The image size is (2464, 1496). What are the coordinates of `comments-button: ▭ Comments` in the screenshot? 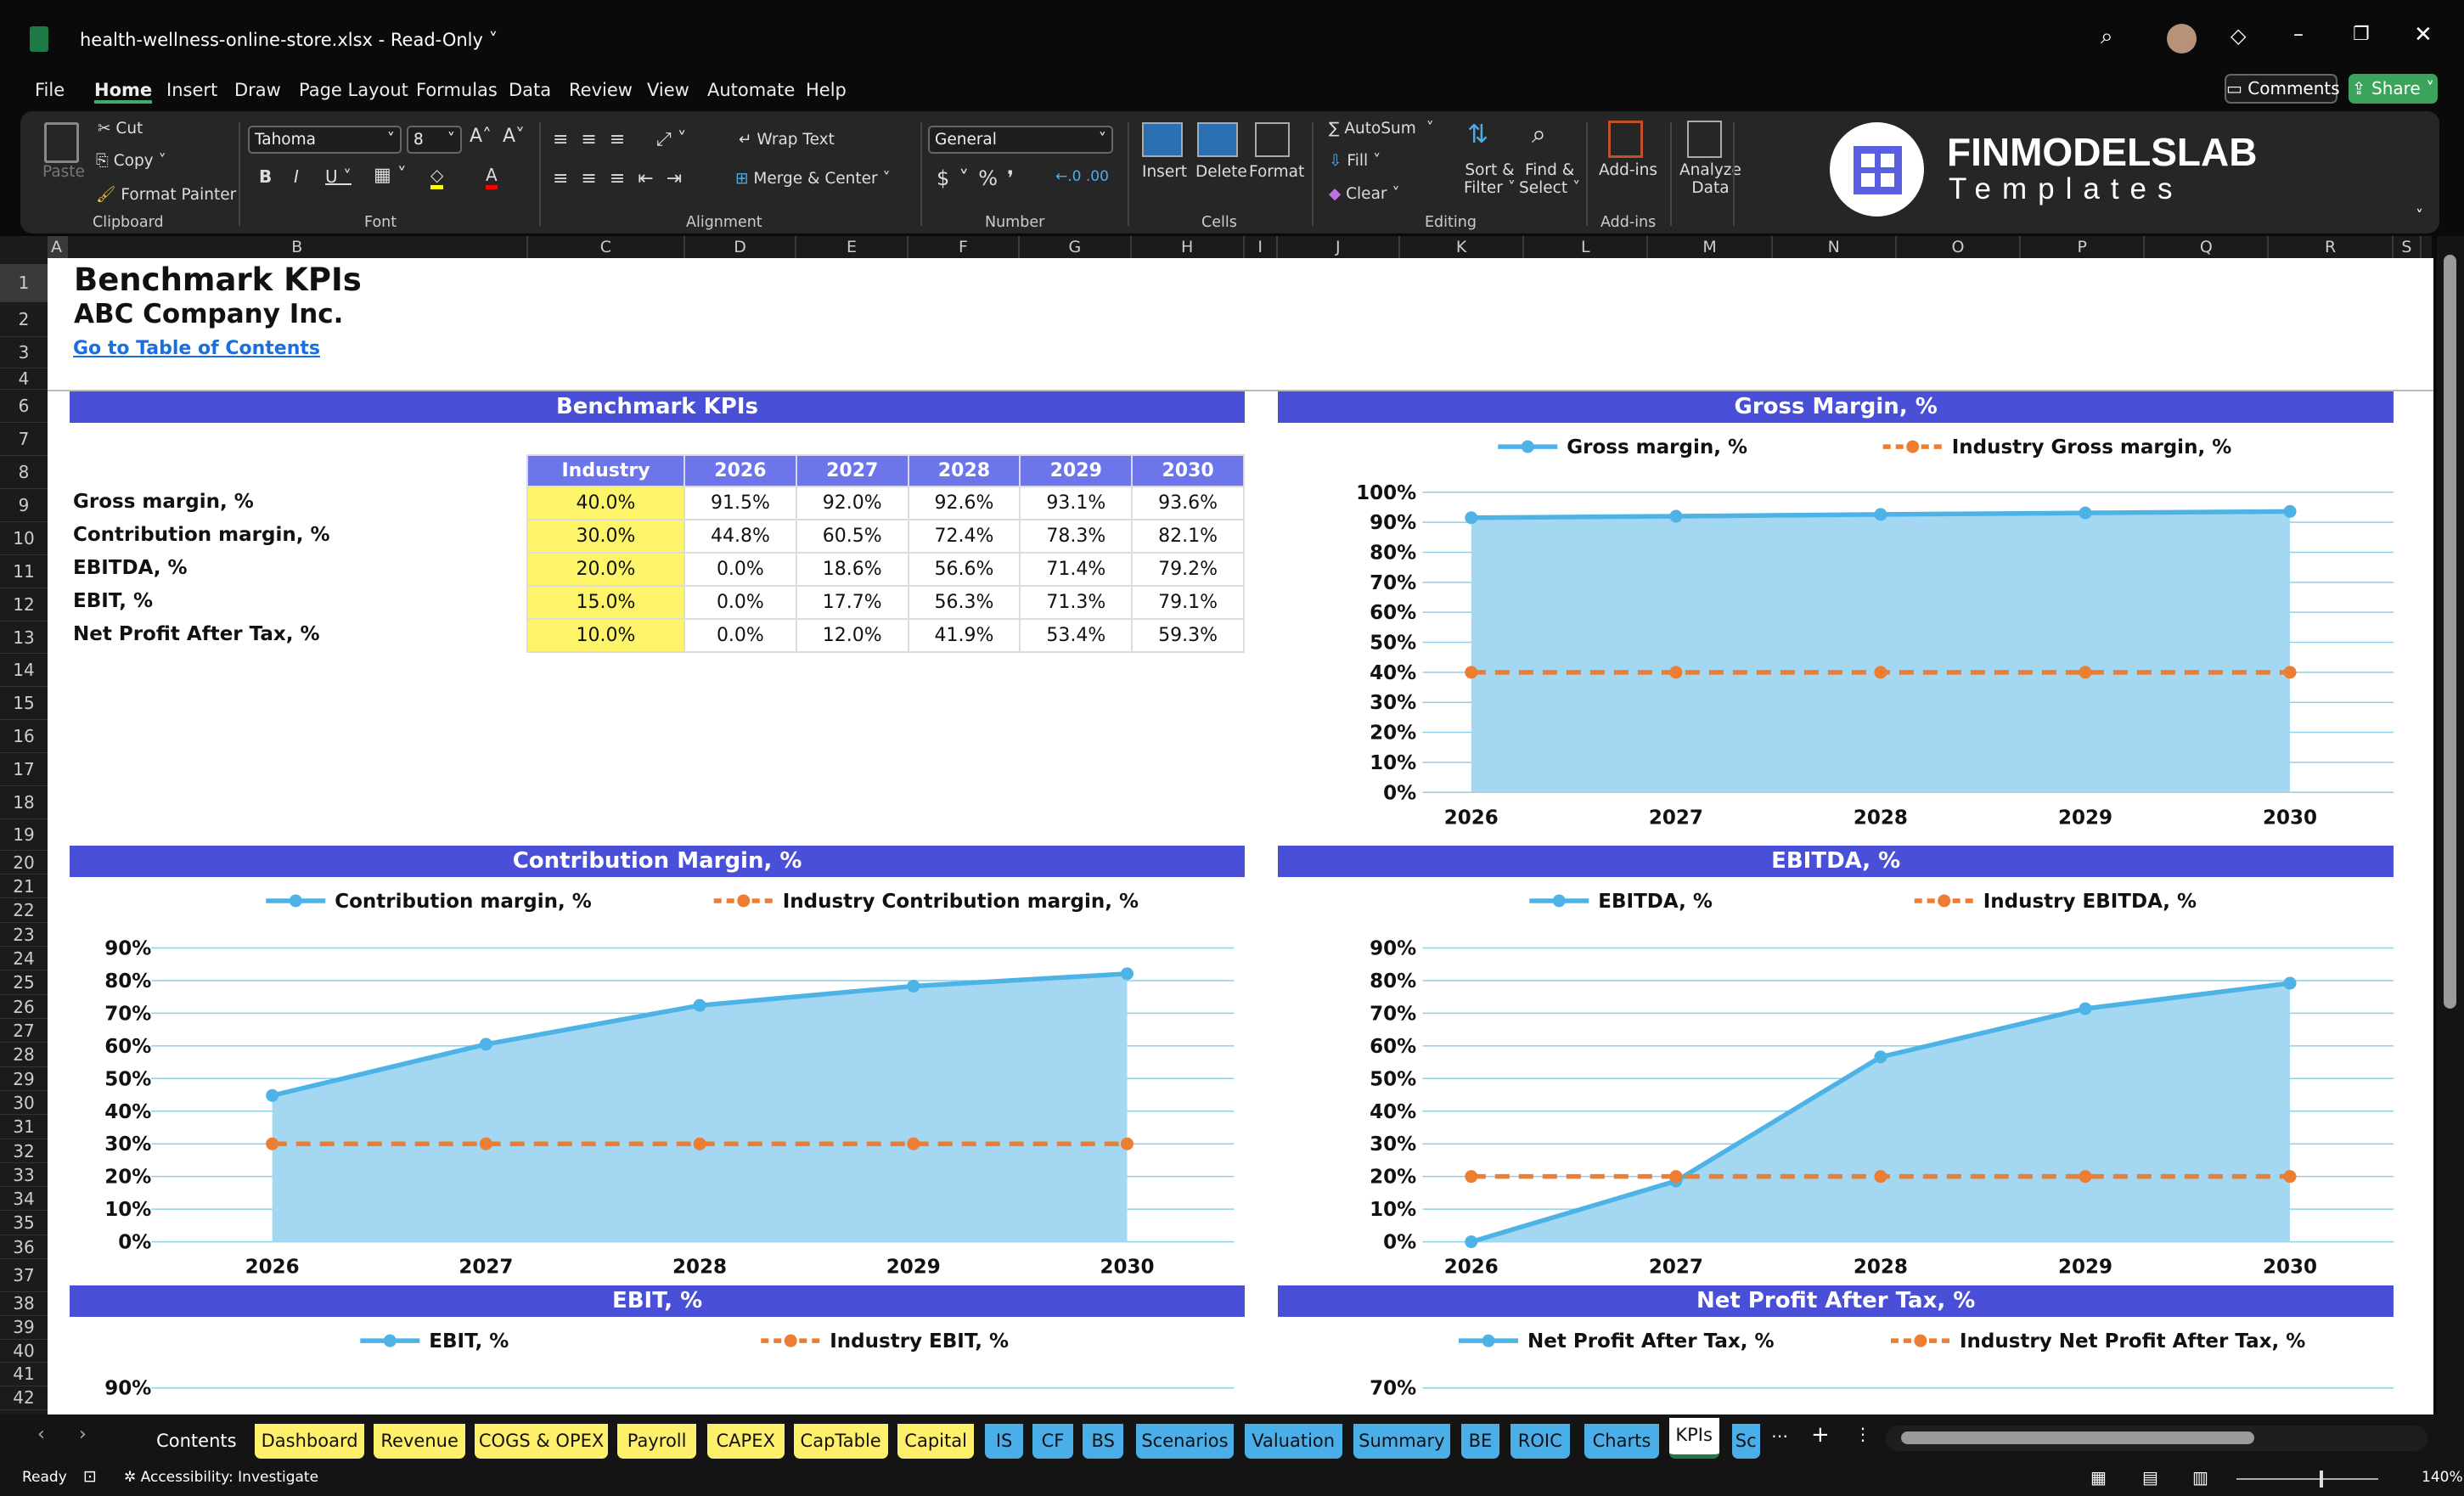 It's located at (2282, 89).